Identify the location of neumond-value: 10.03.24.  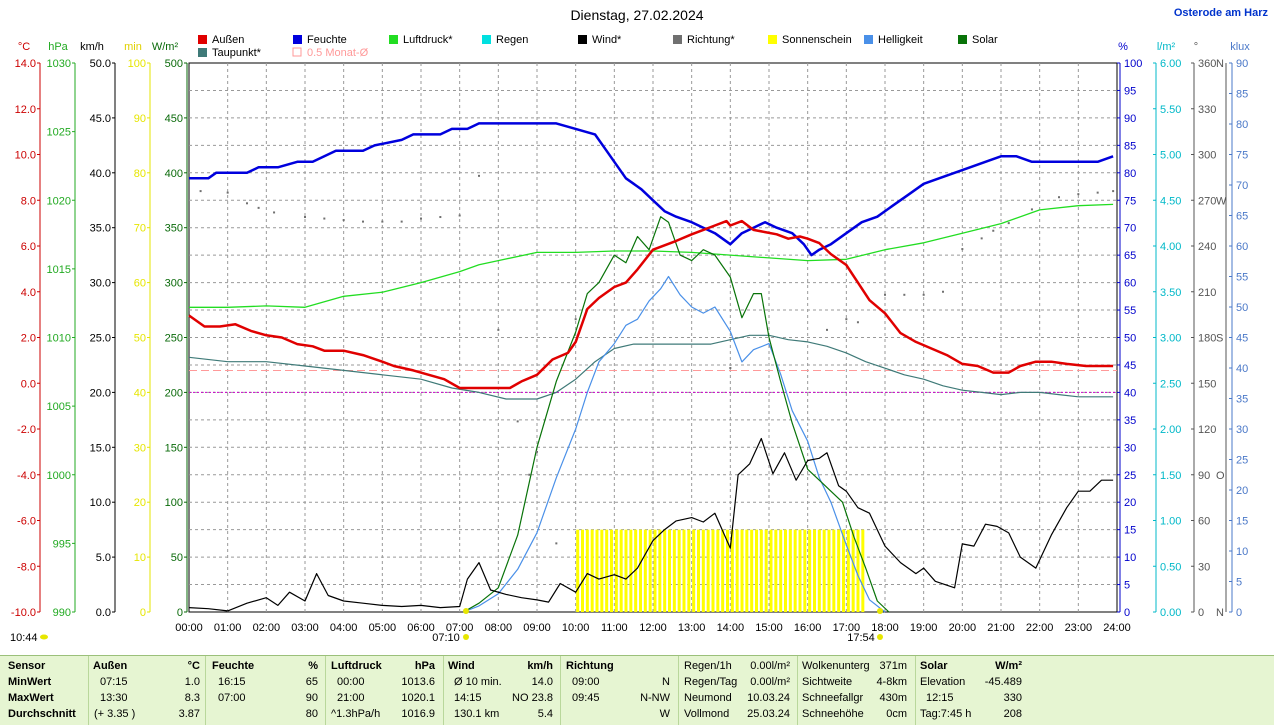
(768, 698).